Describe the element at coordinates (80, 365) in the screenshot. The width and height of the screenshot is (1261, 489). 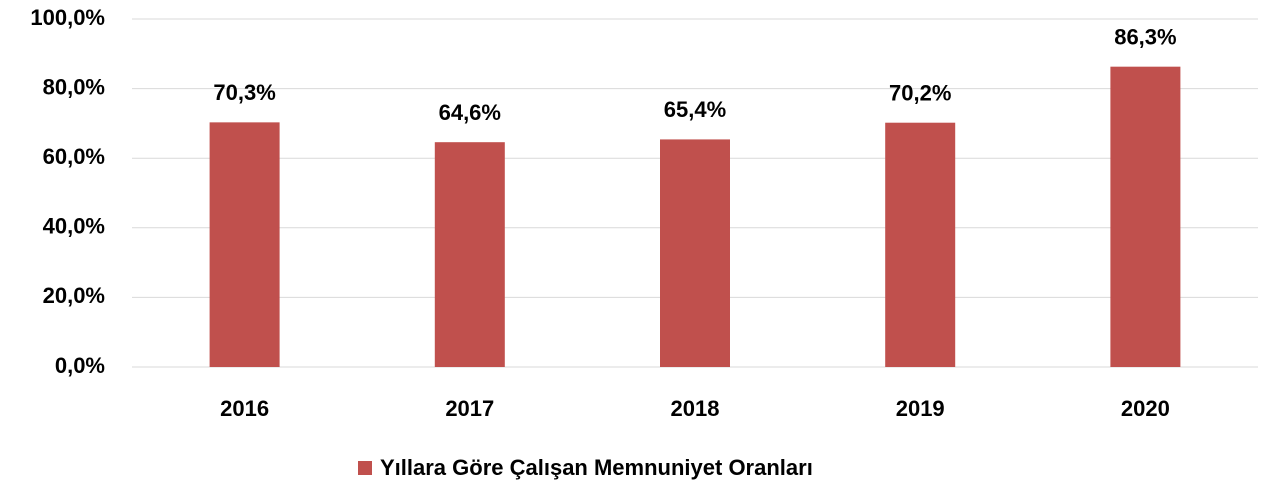
I see `y-tick-label: 0,0%` at that location.